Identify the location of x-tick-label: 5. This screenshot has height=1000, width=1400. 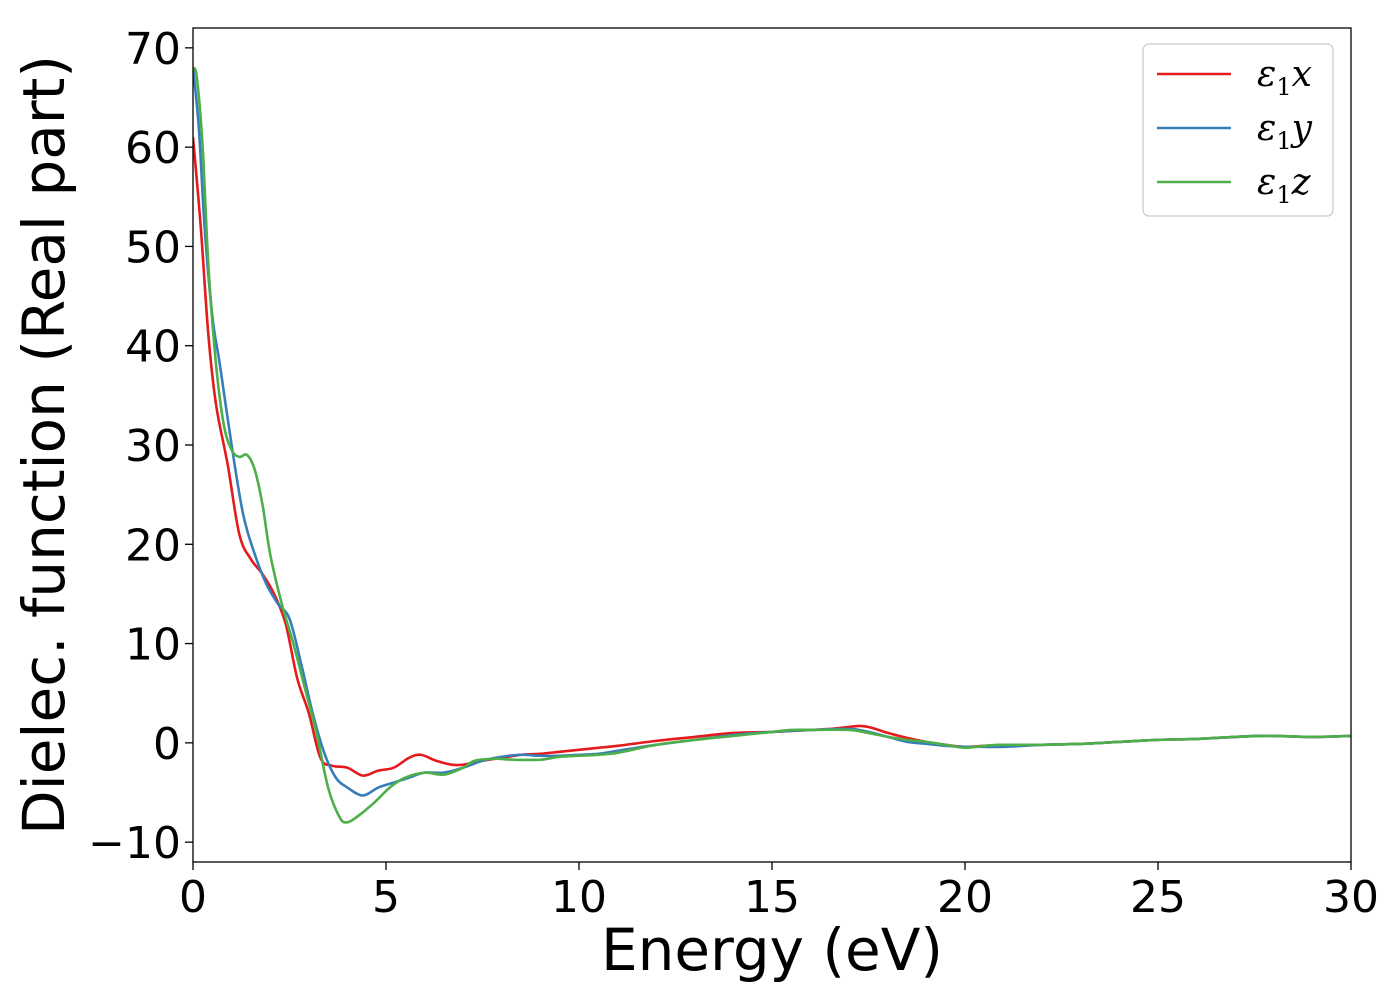
(386, 897).